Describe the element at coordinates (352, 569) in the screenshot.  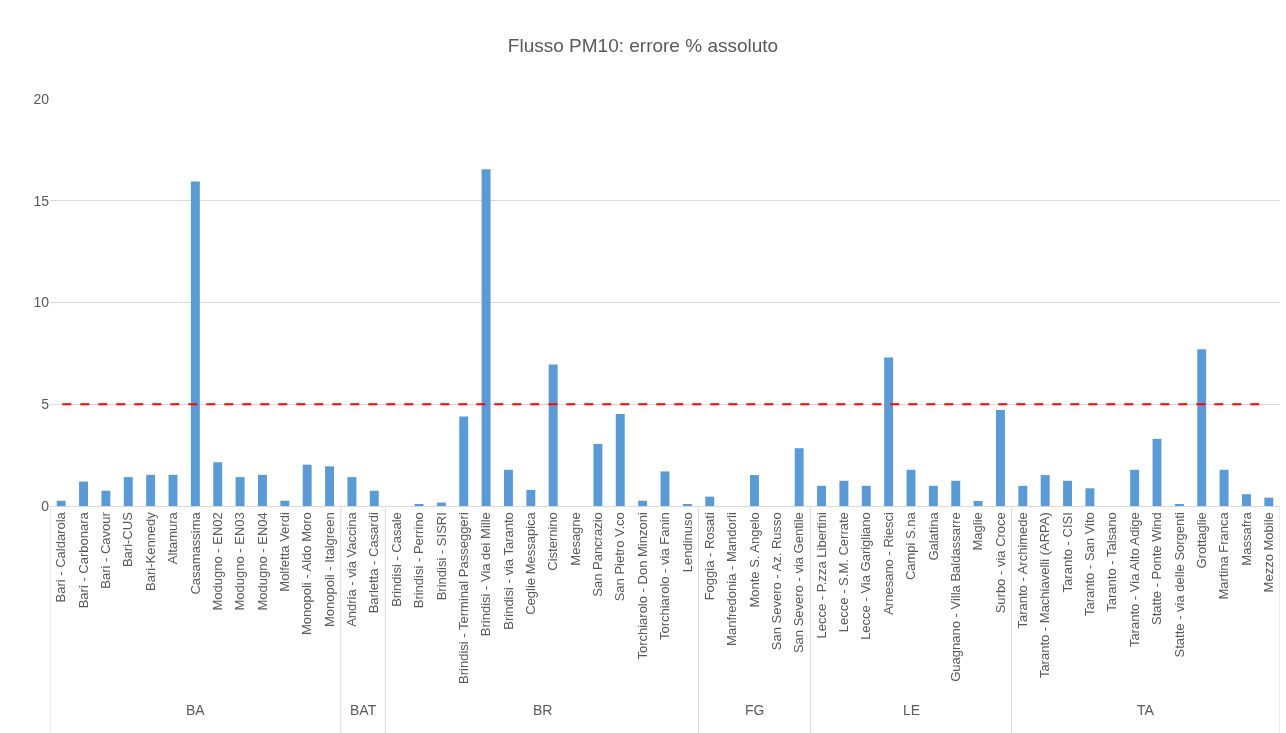
I see `x-tick-label: Andria - via Vaccina` at that location.